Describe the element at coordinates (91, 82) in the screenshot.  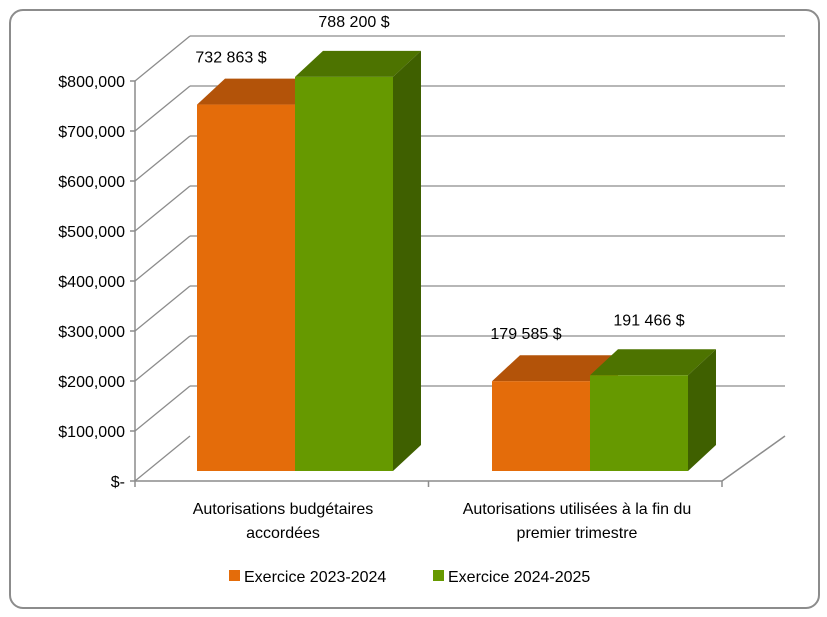
I see `y-tick-label: $800,000` at that location.